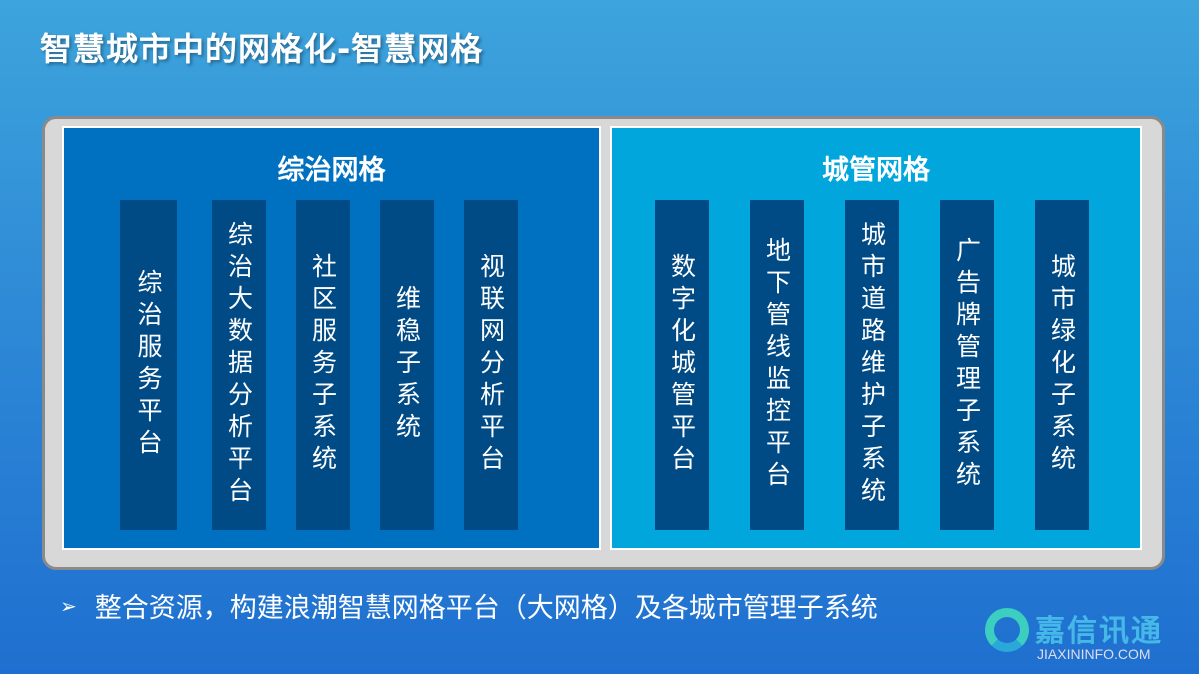  I want to click on column-label: 视联网分析平台, so click(491, 365).